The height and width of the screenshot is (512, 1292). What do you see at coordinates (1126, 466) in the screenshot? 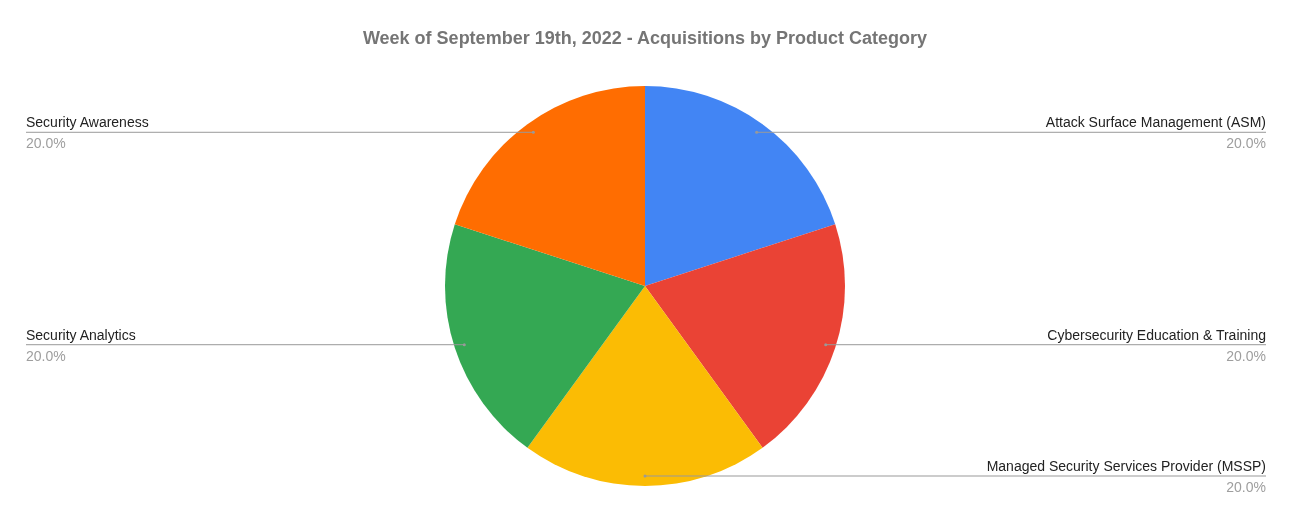
I see `slice-label: Managed Security Services Provider (MSSP)` at bounding box center [1126, 466].